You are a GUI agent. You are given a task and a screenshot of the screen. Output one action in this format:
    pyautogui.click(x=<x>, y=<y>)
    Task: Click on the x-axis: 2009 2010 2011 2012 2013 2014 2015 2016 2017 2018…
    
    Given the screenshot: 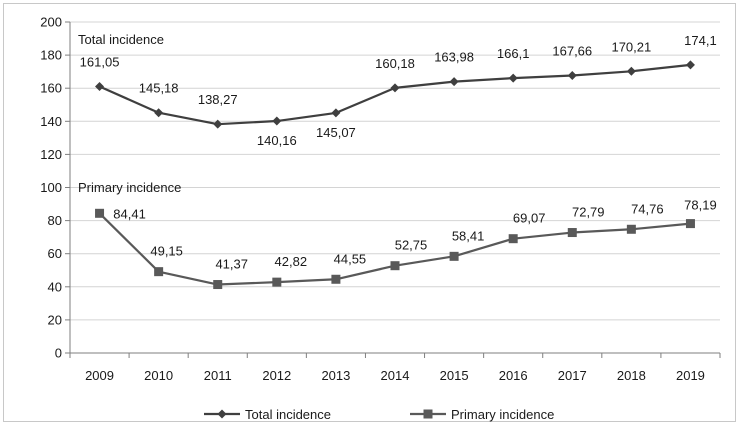 What is the action you would take?
    pyautogui.click(x=395, y=367)
    